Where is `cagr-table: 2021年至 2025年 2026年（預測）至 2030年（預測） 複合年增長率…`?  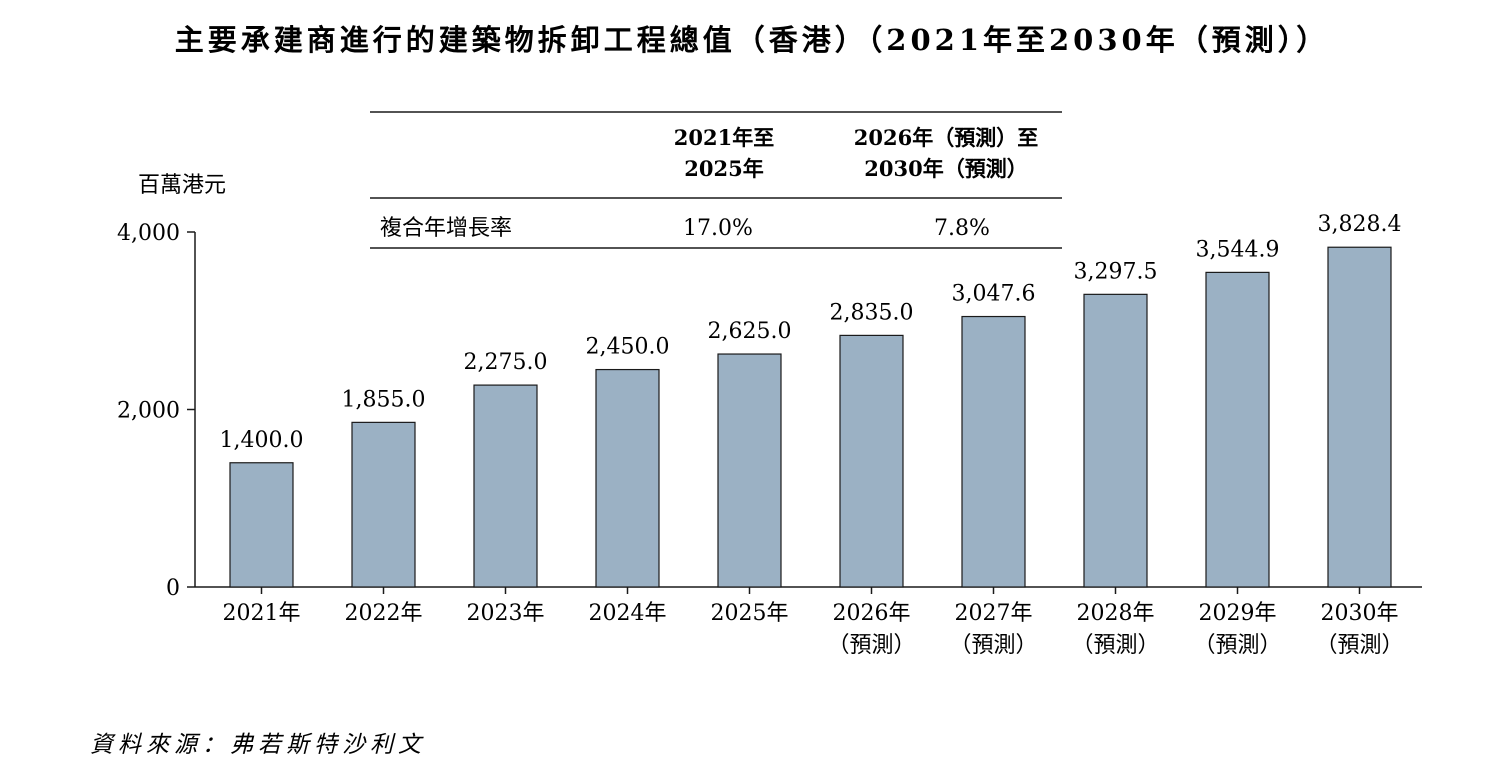
cagr-table: 2021年至 2025年 2026年（預測）至 2030年（預測） 複合年增長率… is located at coordinates (716, 180).